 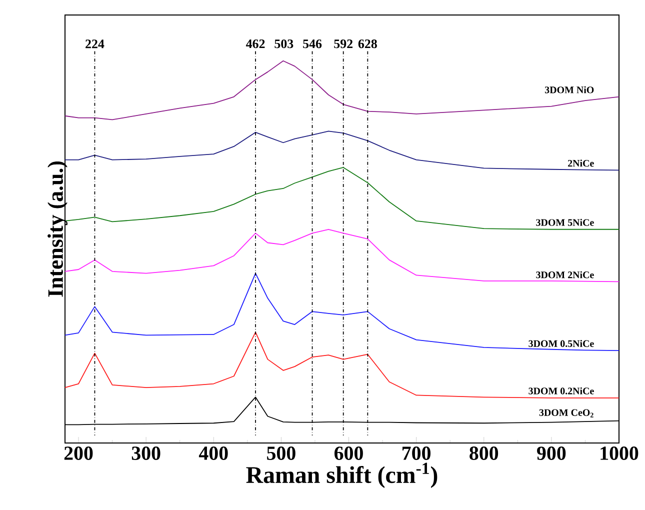 What do you see at coordinates (581, 163) in the screenshot?
I see `series-label: 2NiCe` at bounding box center [581, 163].